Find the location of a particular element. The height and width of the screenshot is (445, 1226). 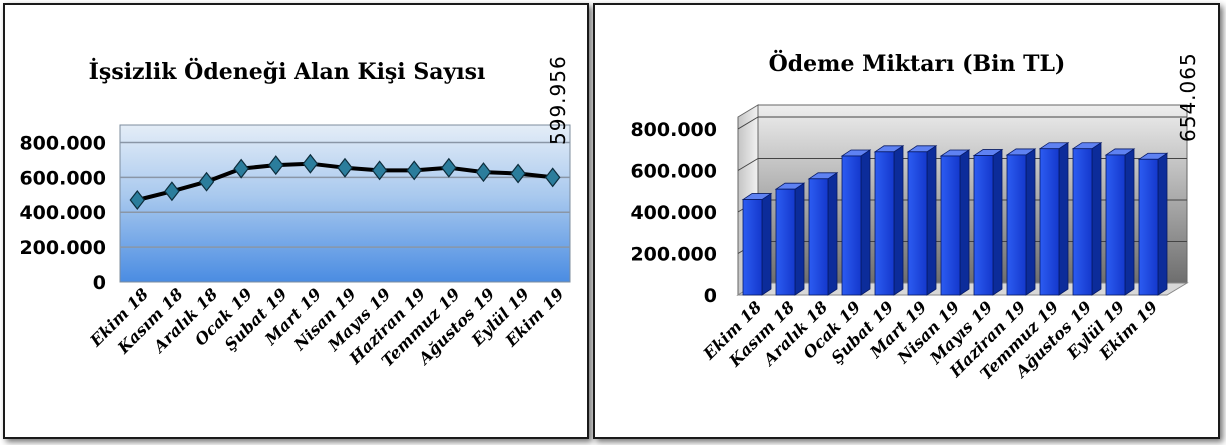

chart-title: İşsizlik Ödeneği Alan Kişi Sayısı is located at coordinates (287, 71).